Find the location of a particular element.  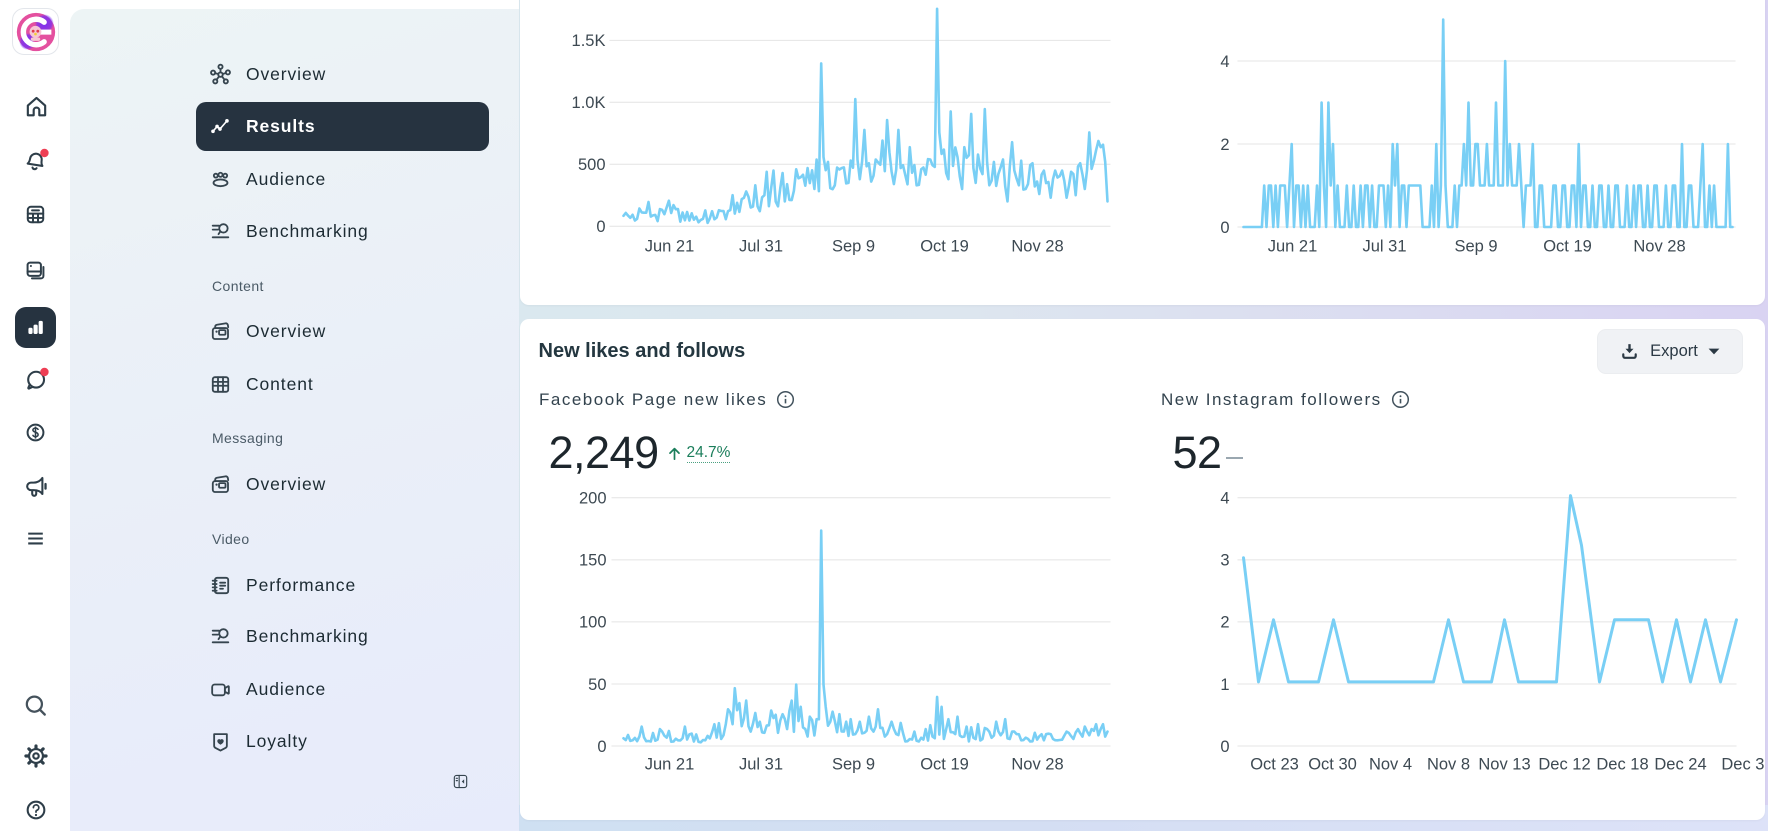

svg-text: 200 is located at coordinates (592, 498).